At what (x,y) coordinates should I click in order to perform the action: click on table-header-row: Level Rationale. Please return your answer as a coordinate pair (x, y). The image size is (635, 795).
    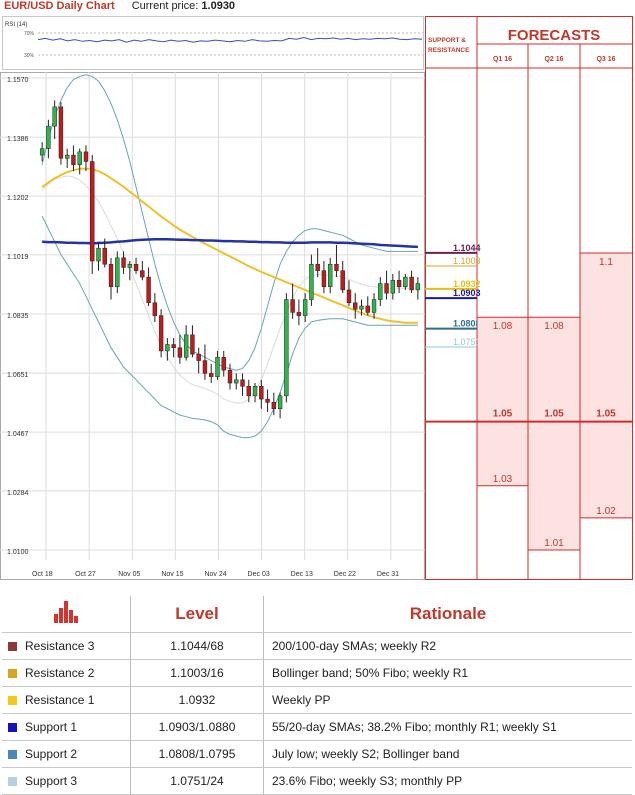
    Looking at the image, I should click on (317, 614).